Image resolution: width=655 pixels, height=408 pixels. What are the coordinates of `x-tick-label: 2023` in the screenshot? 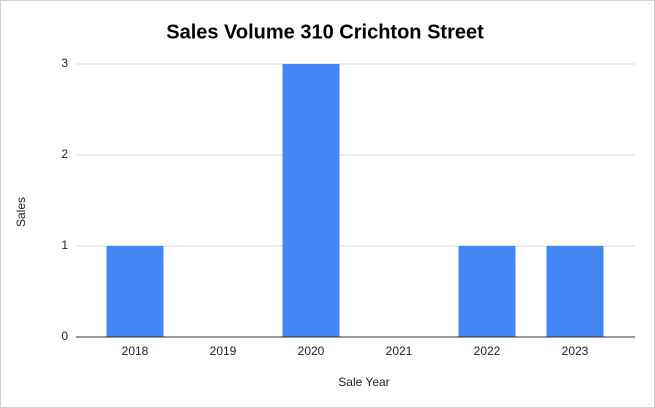 It's located at (575, 351).